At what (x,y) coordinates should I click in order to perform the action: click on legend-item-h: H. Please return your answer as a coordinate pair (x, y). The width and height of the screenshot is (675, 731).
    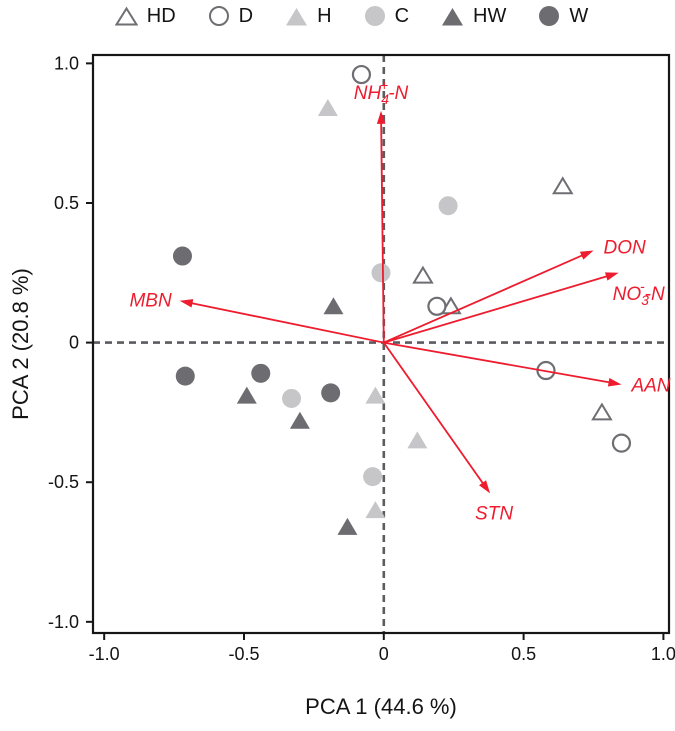
    Looking at the image, I should click on (308, 16).